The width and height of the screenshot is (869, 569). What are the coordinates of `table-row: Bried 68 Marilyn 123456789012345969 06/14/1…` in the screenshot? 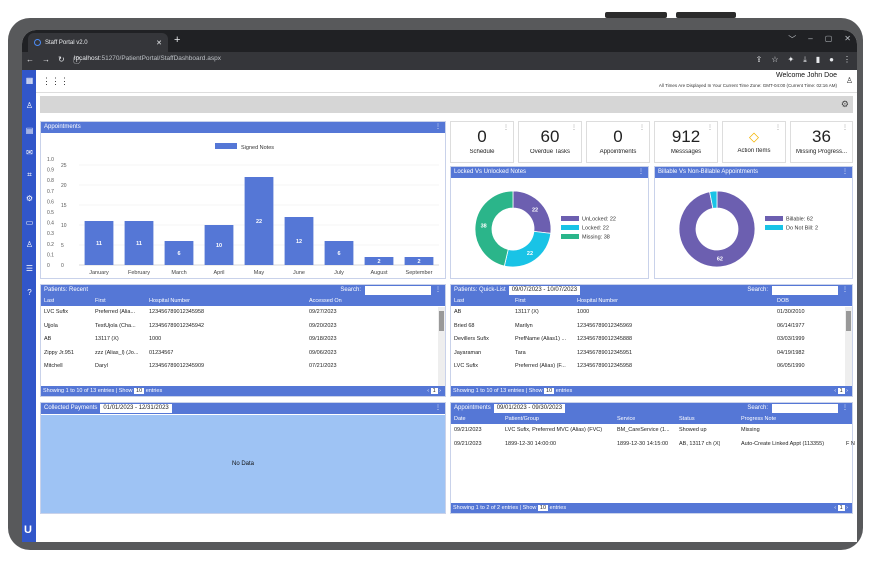 It's located at (651, 327).